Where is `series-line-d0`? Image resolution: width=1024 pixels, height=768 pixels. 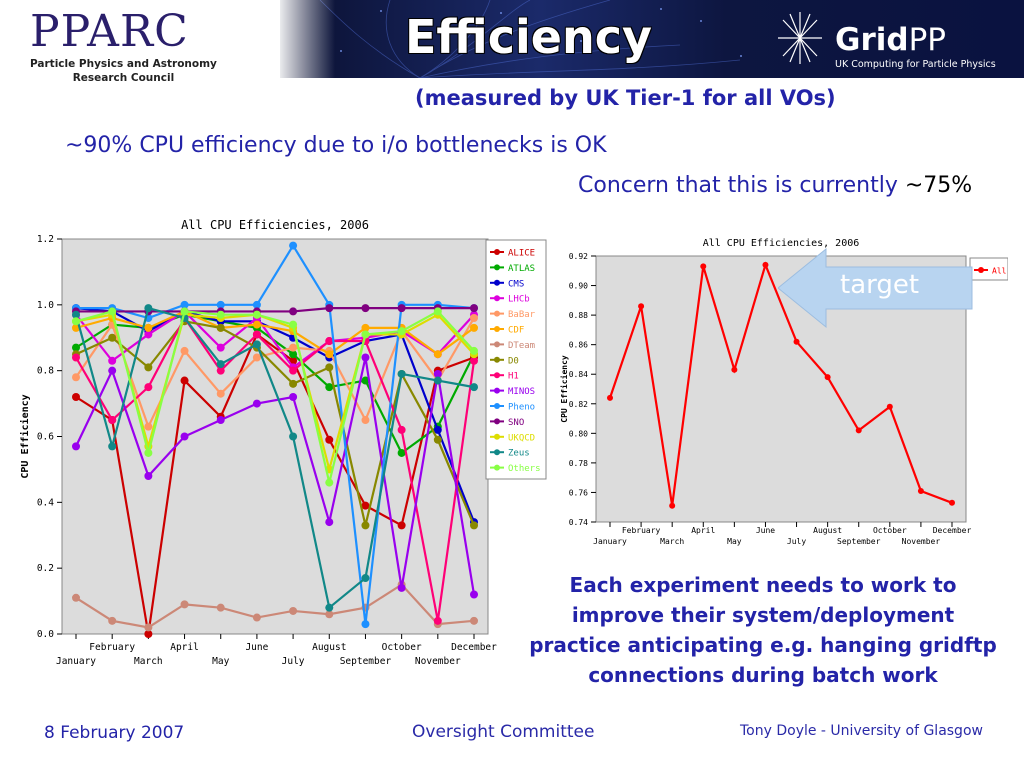
series-line-d0 is located at coordinates (275, 423).